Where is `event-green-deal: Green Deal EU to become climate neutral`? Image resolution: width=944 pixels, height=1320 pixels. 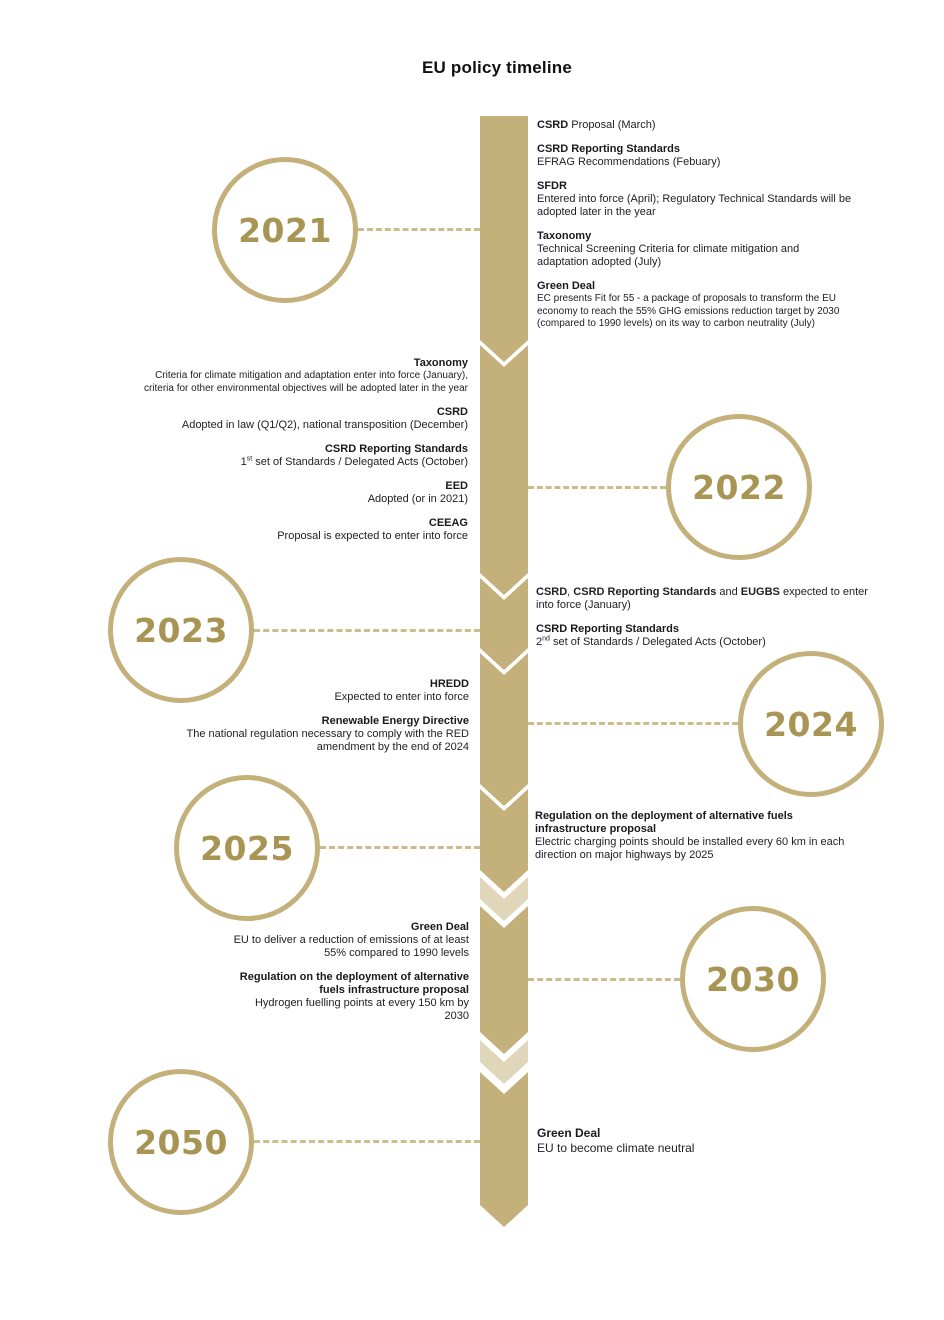
event-green-deal: Green Deal EU to become climate neutral is located at coordinates (667, 1141).